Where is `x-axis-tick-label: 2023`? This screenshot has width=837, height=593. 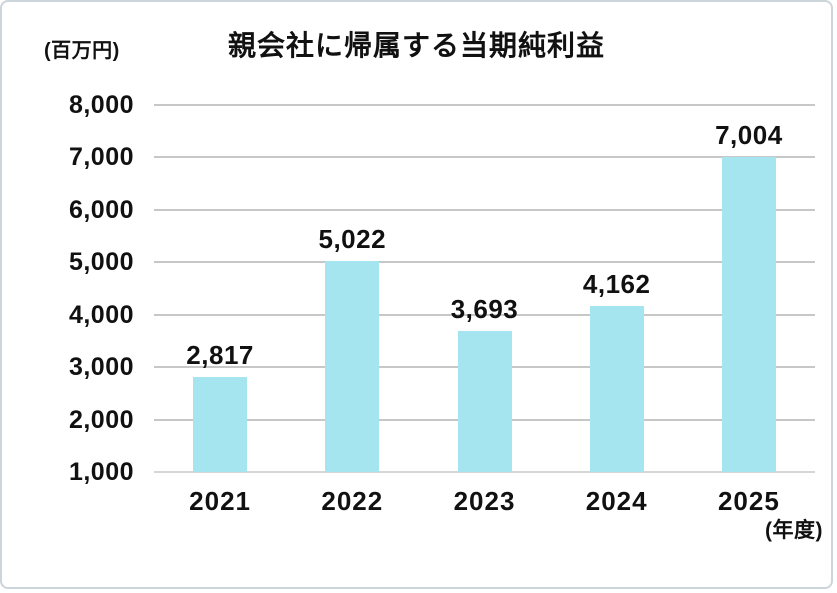 x-axis-tick-label: 2023 is located at coordinates (484, 501).